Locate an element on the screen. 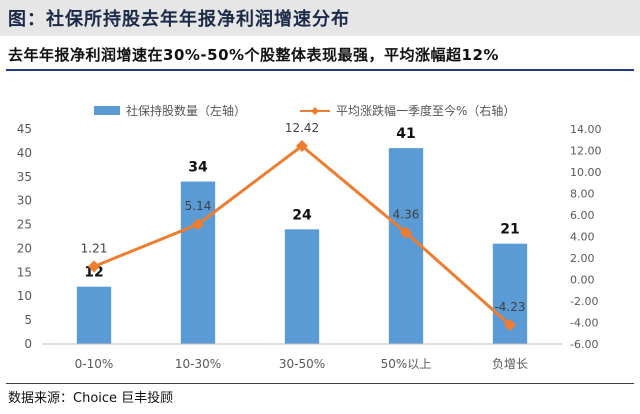 This screenshot has width=640, height=414. chart-subtitle: 去年年报净利润增速在30%-50%个股整体表现最强，平均涨幅超12% is located at coordinates (253, 55).